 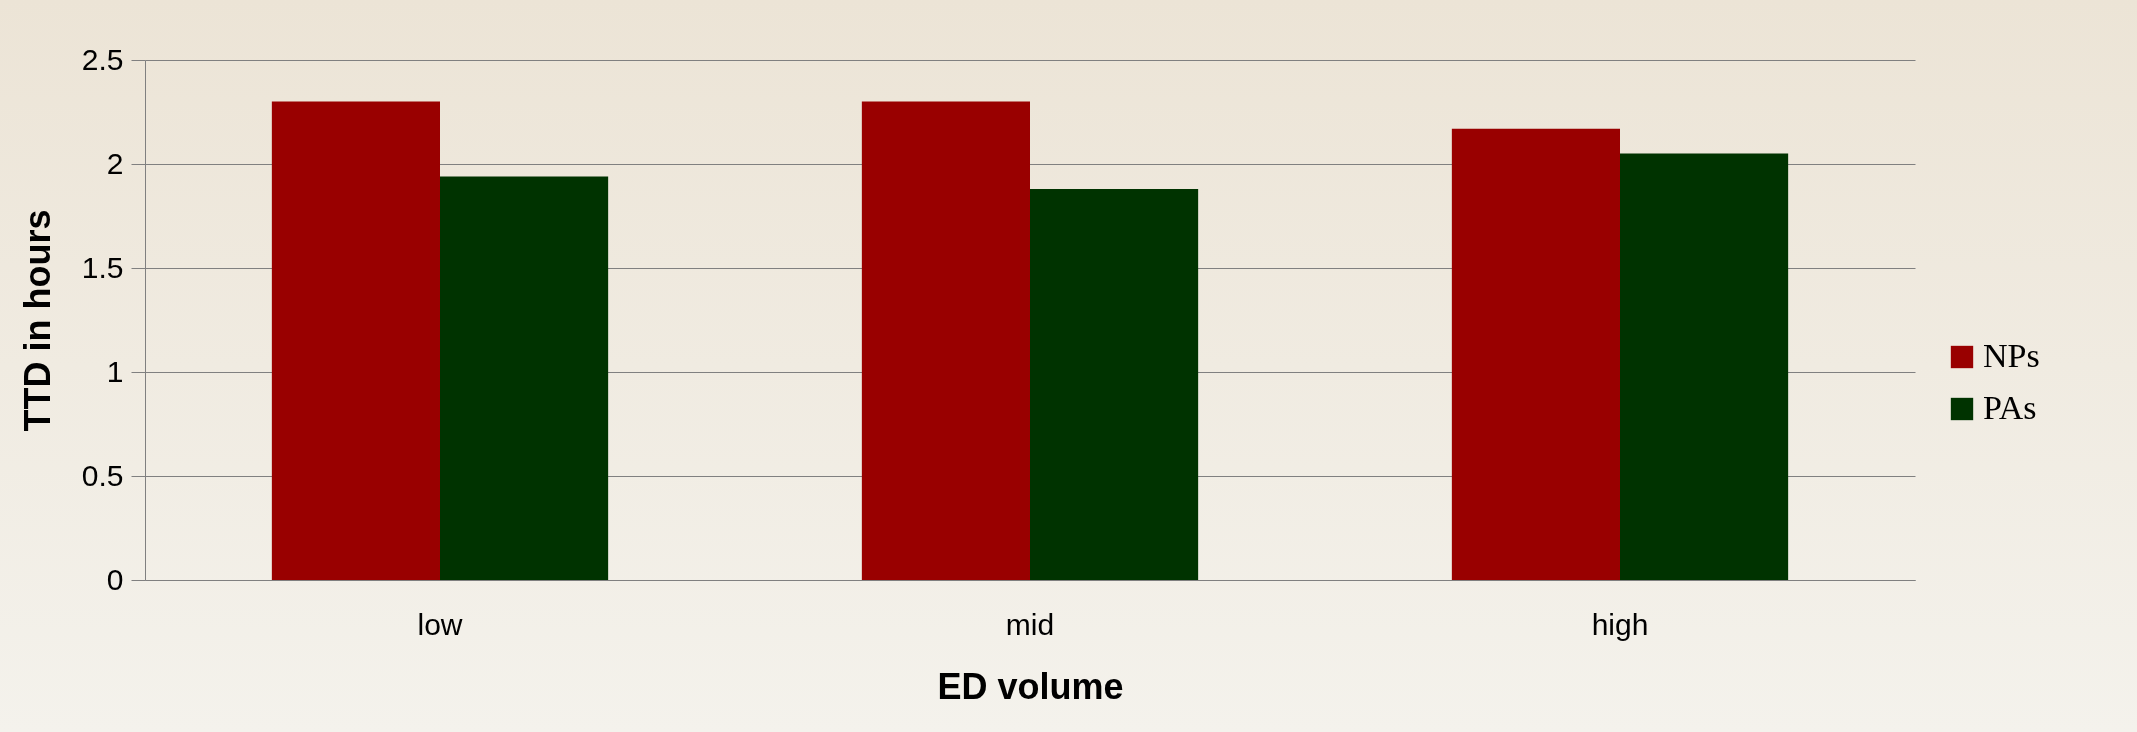 What do you see at coordinates (1030, 624) in the screenshot?
I see `x-tick-label: mid` at bounding box center [1030, 624].